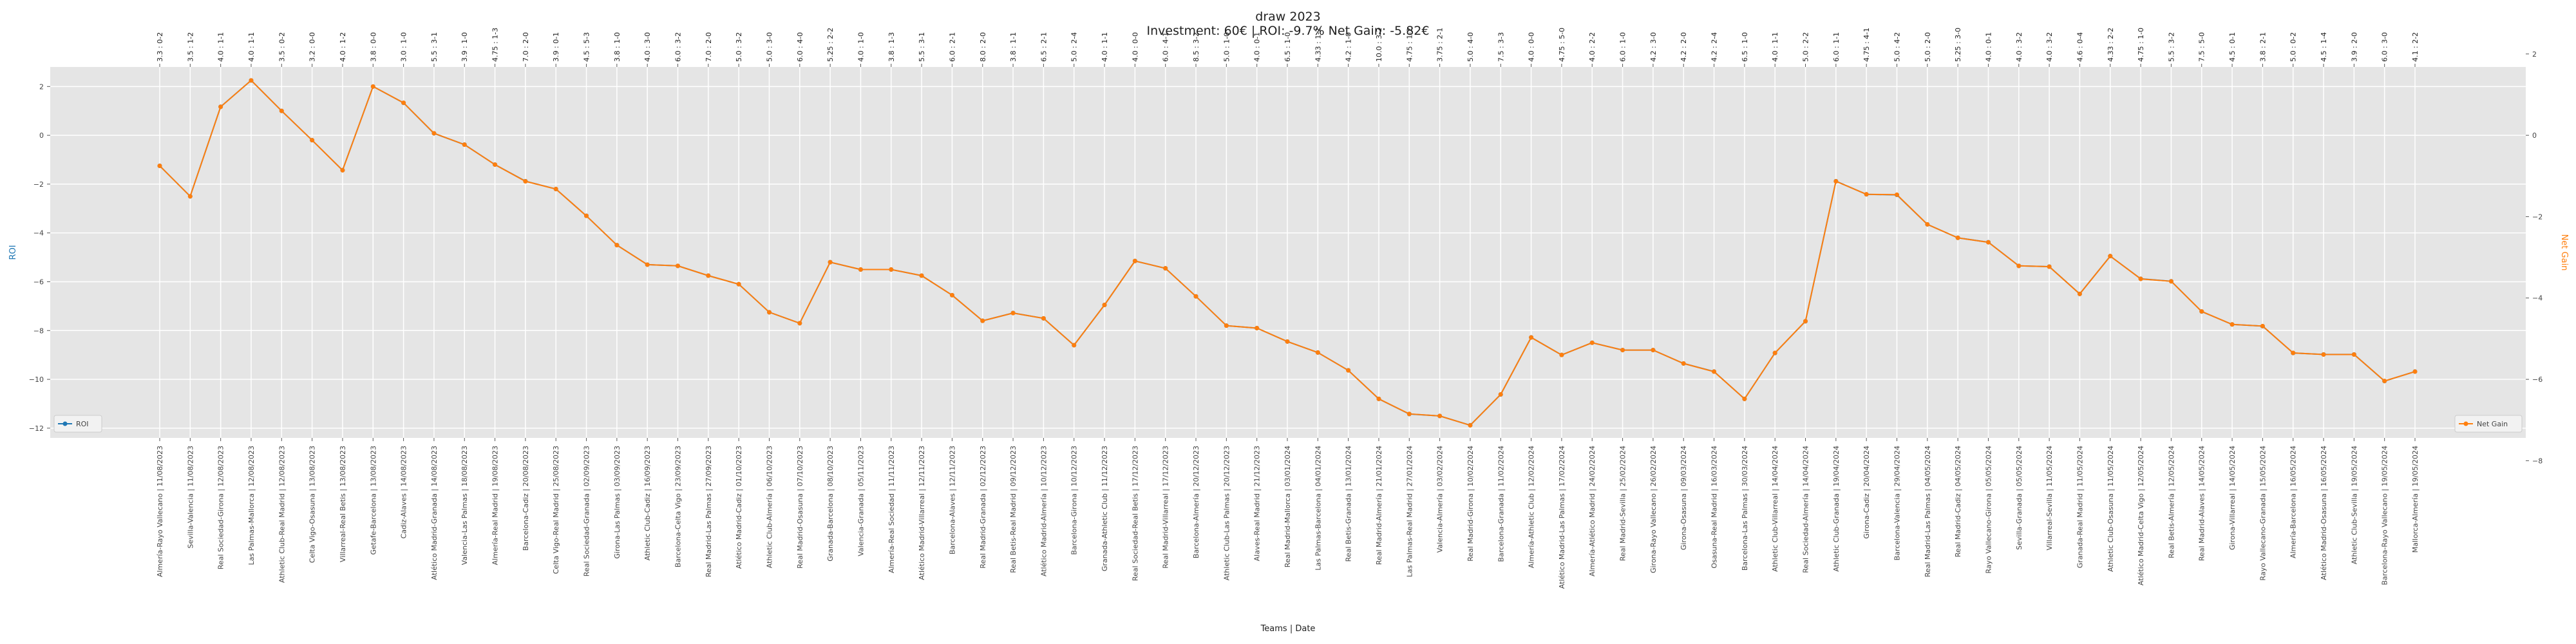 Image resolution: width=2576 pixels, height=644 pixels. Describe the element at coordinates (1043, 511) in the screenshot. I see `x-tick-label: Atlético Madrid-Almería | 10/12/2023` at that location.